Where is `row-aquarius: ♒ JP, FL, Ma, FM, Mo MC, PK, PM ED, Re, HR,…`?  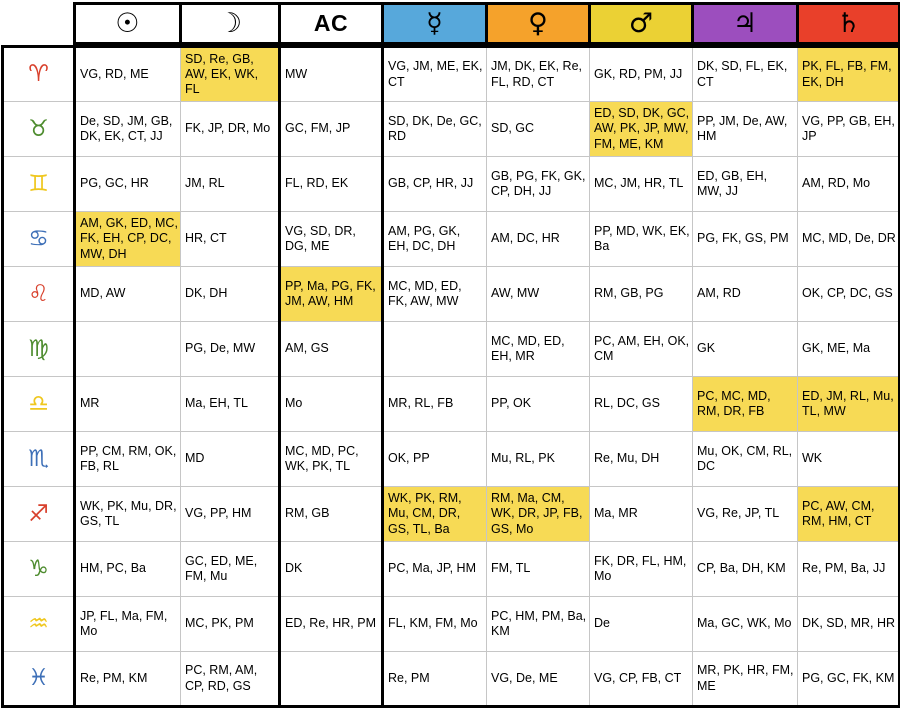 row-aquarius: ♒ JP, FL, Ma, FM, Mo MC, PK, PM ED, Re, HR,… is located at coordinates (450, 624).